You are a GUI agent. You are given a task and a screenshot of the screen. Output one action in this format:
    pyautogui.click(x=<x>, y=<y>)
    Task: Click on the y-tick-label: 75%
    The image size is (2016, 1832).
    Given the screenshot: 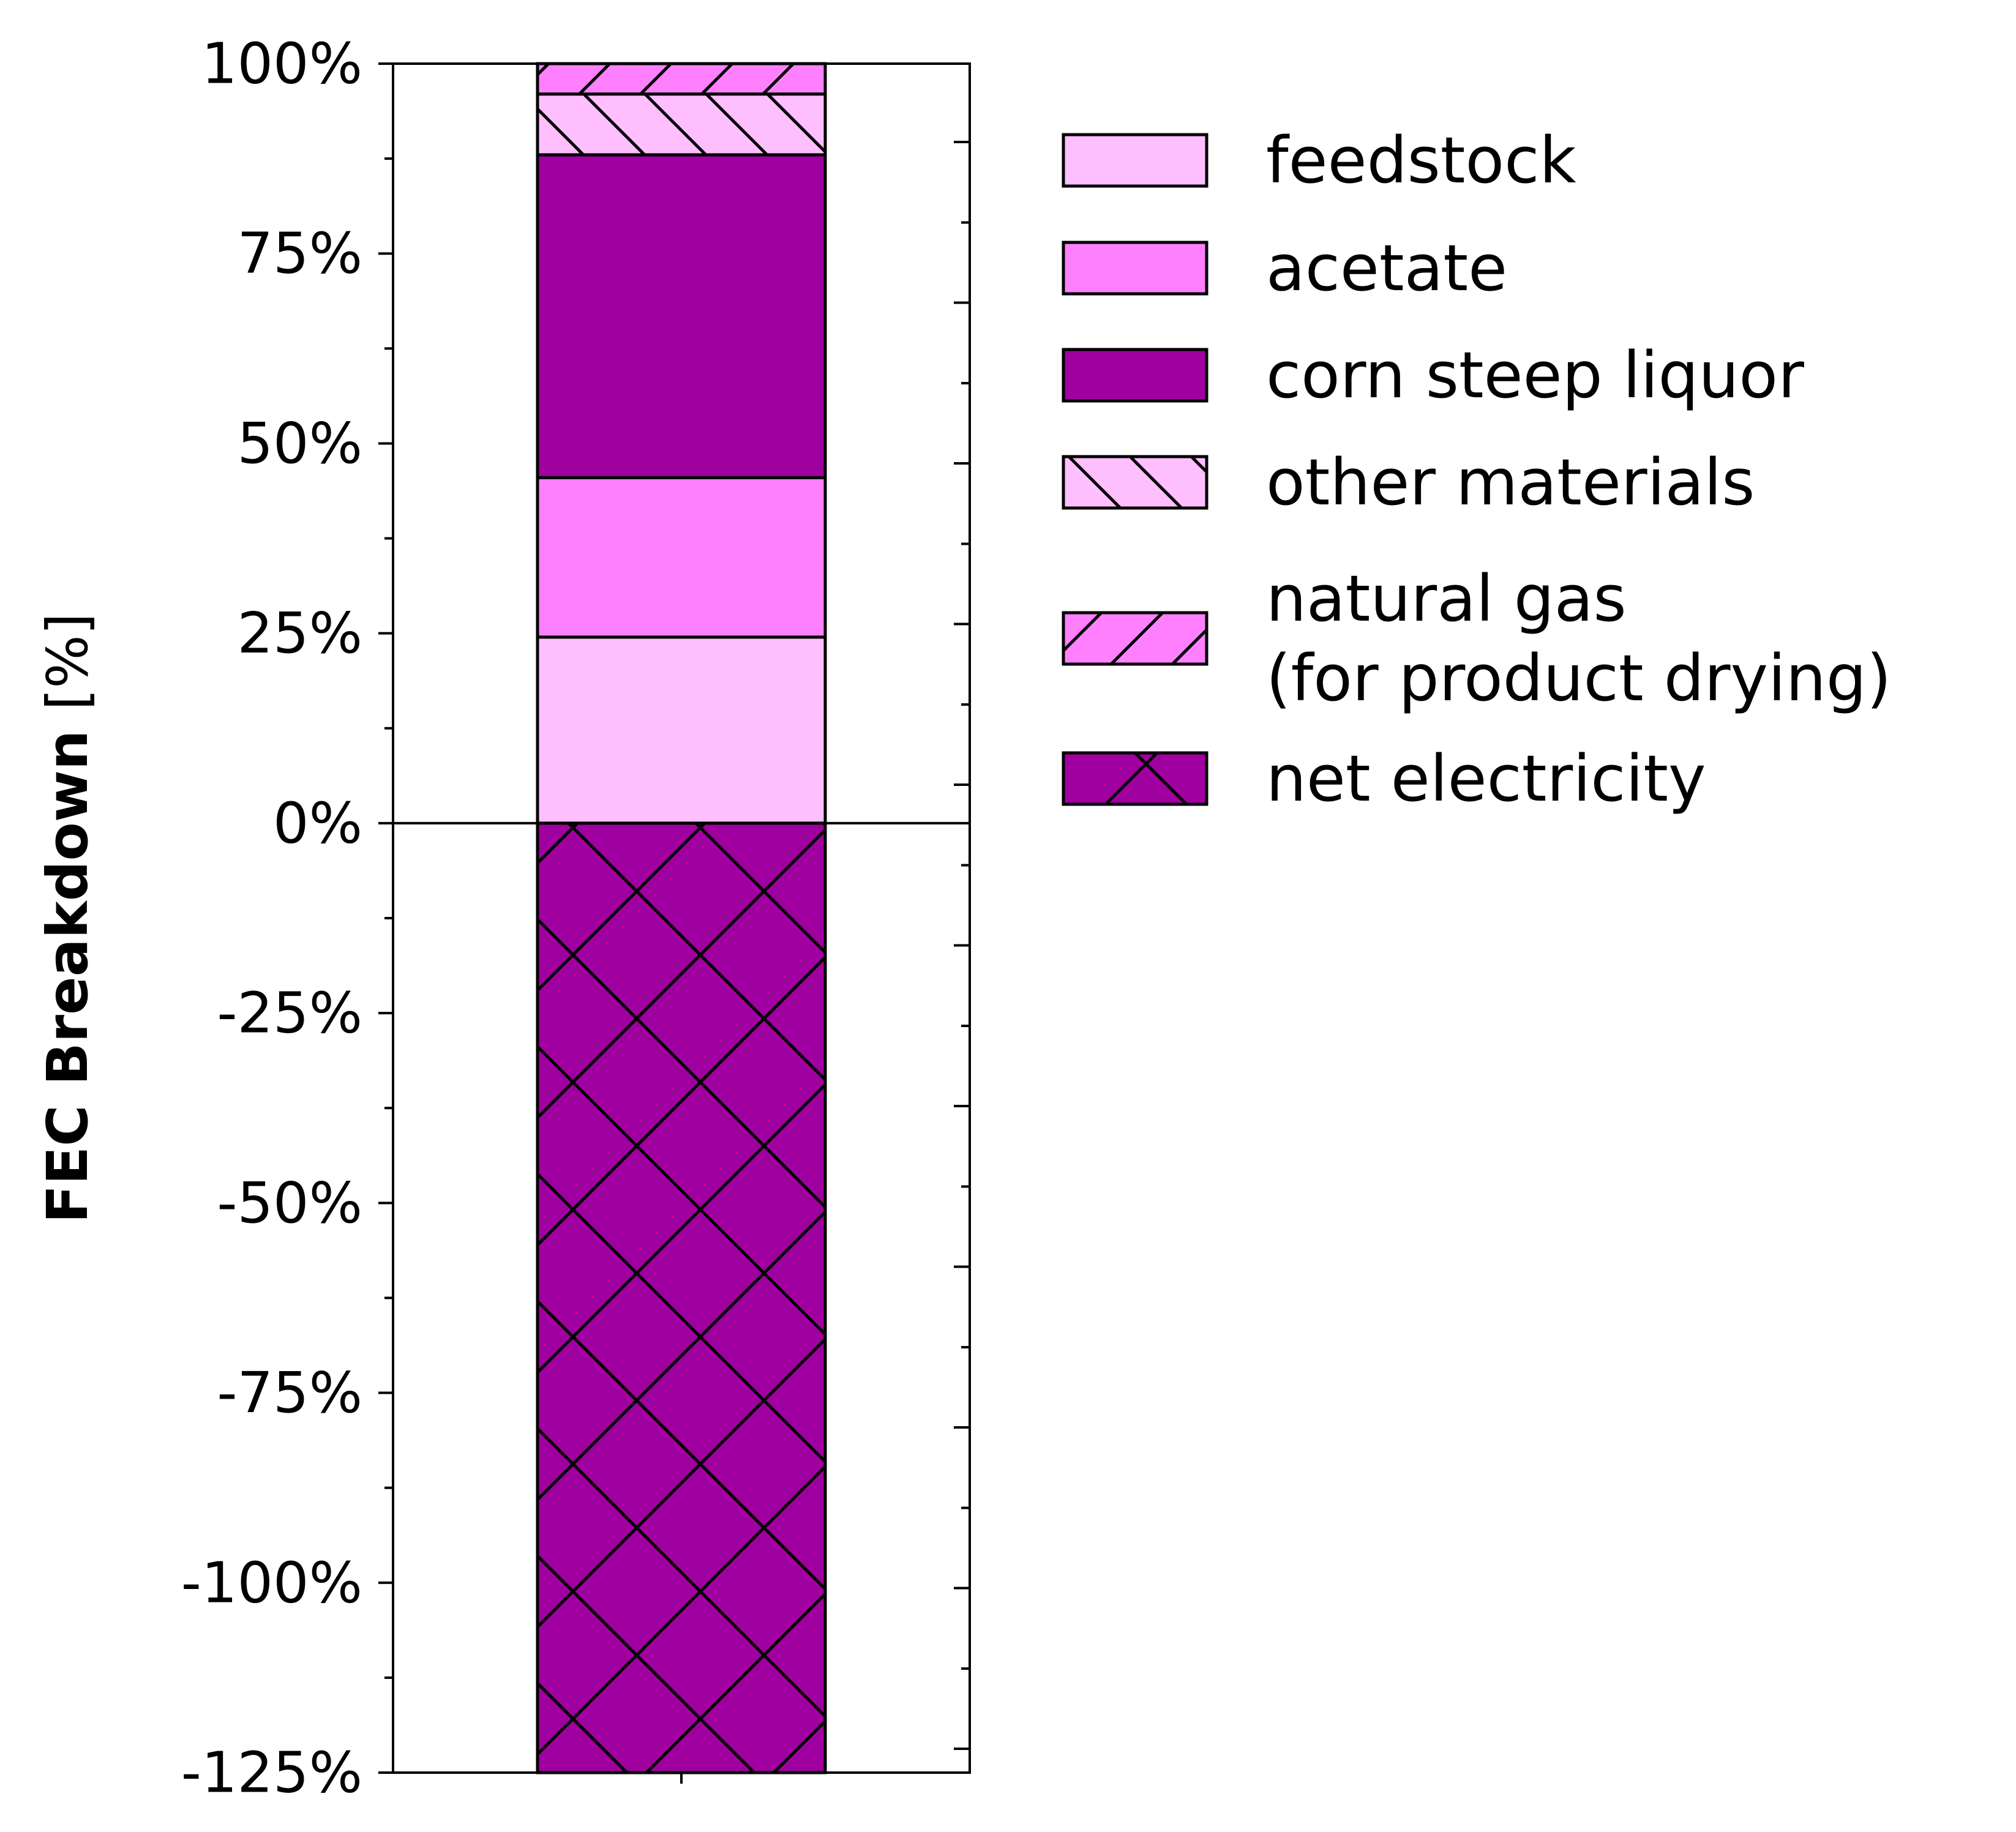 What is the action you would take?
    pyautogui.click(x=300, y=253)
    